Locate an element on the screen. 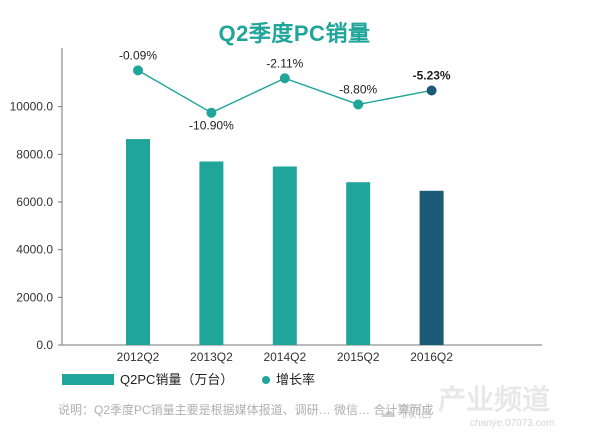  wechat-icon: ☁ 微信 is located at coordinates (406, 412).